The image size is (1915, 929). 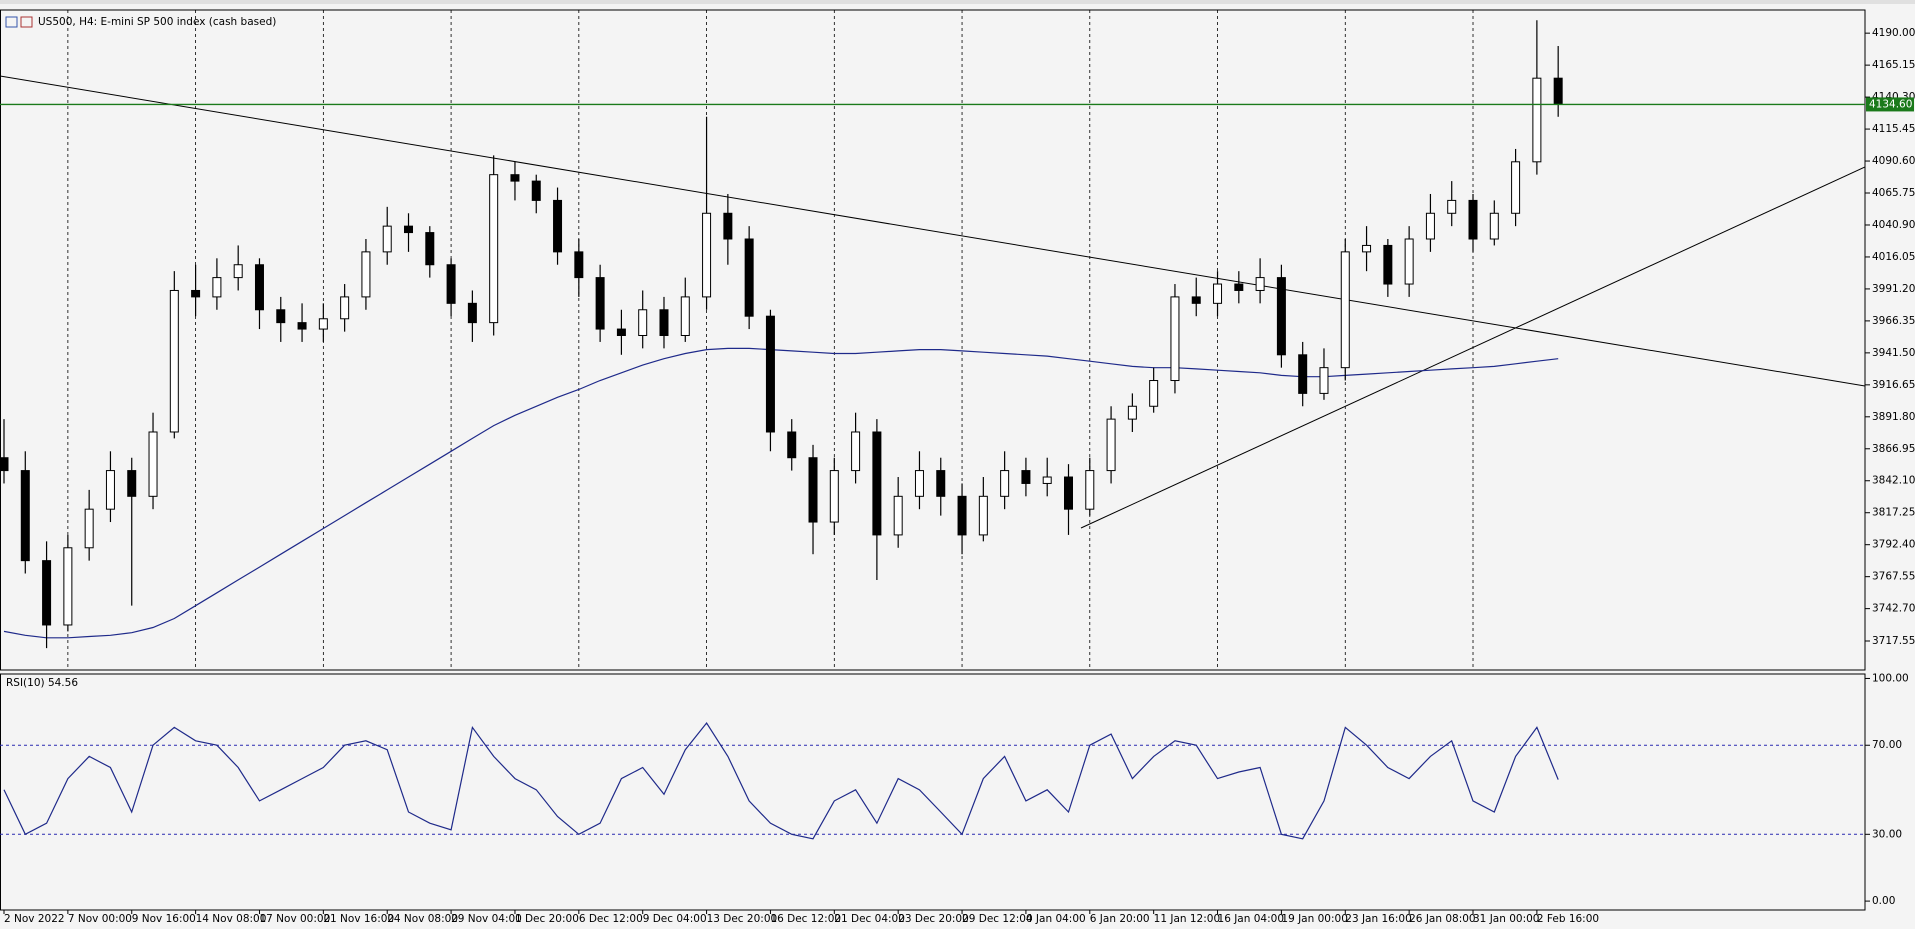 What do you see at coordinates (1893, 289) in the screenshot?
I see `y-tick-label: 3991.20` at bounding box center [1893, 289].